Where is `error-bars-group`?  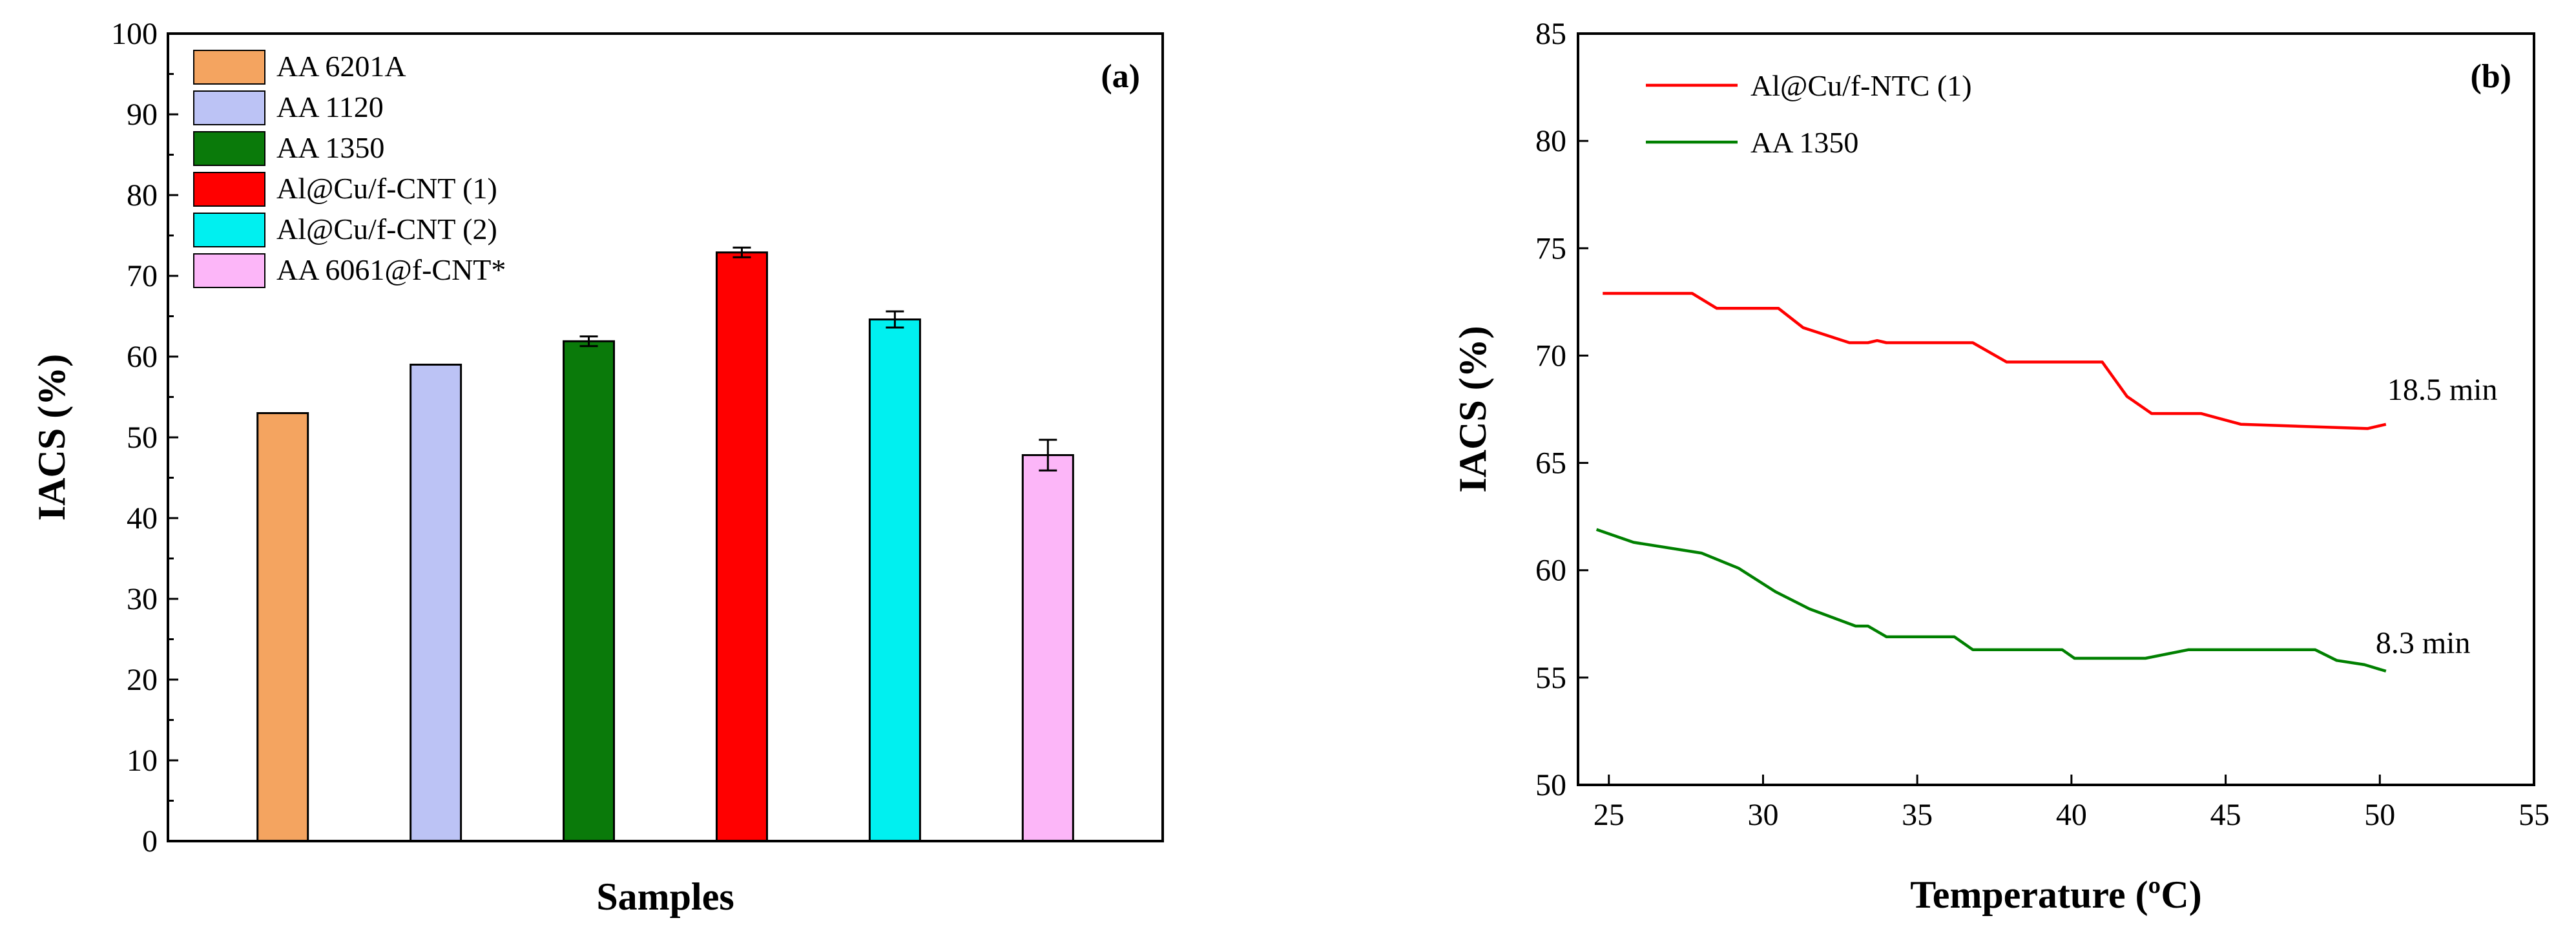
error-bars-group is located at coordinates (818, 359).